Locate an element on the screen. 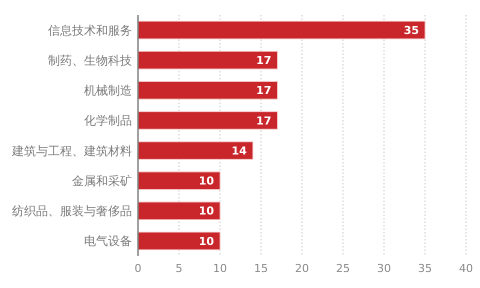  y-tick-label: 金属和采矿 is located at coordinates (102, 181).